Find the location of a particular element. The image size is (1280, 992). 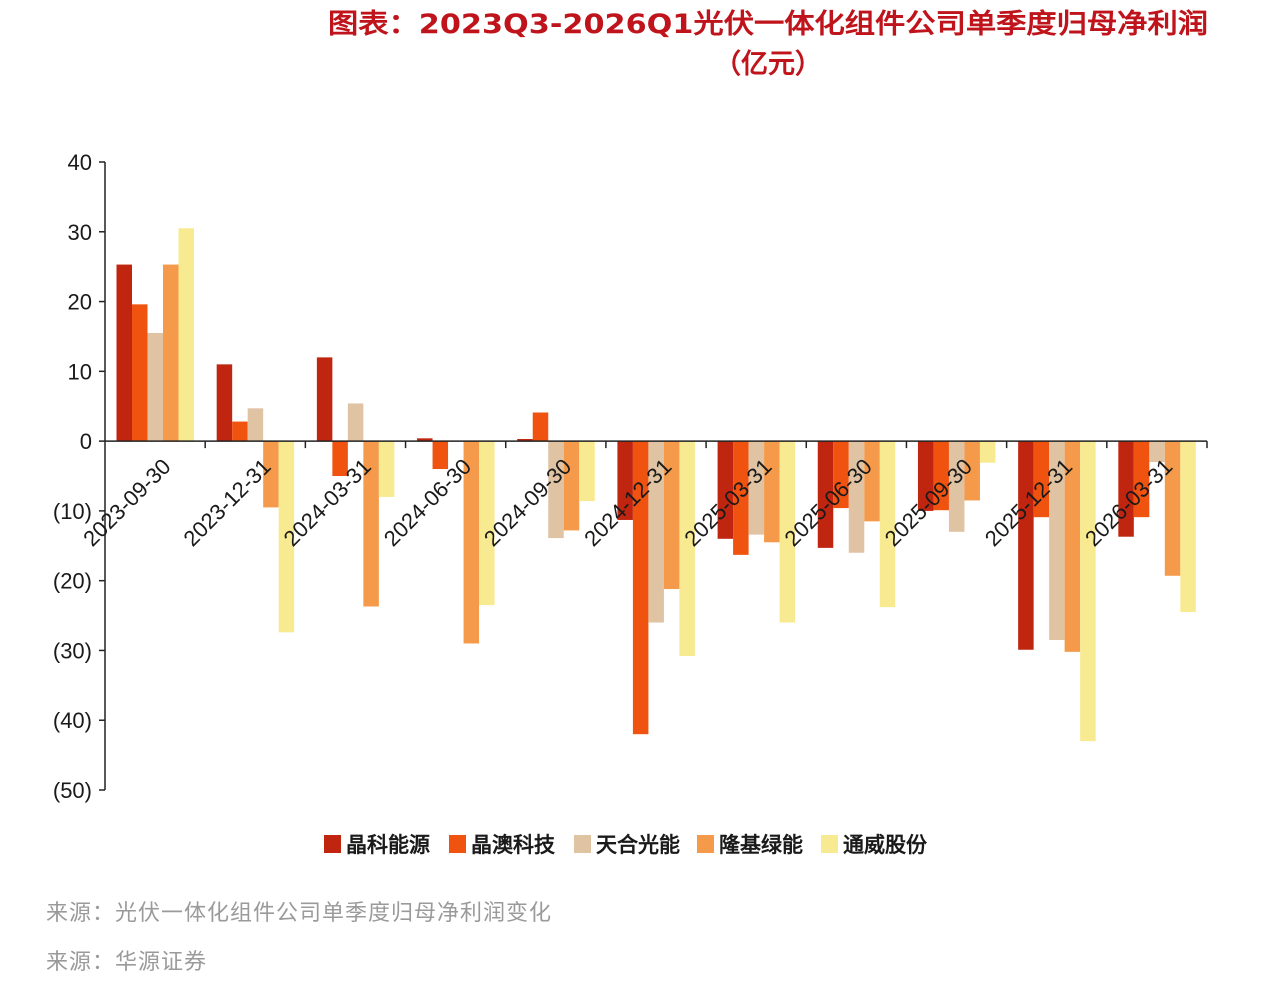

legend-item: 天合光能 is located at coordinates (627, 845).